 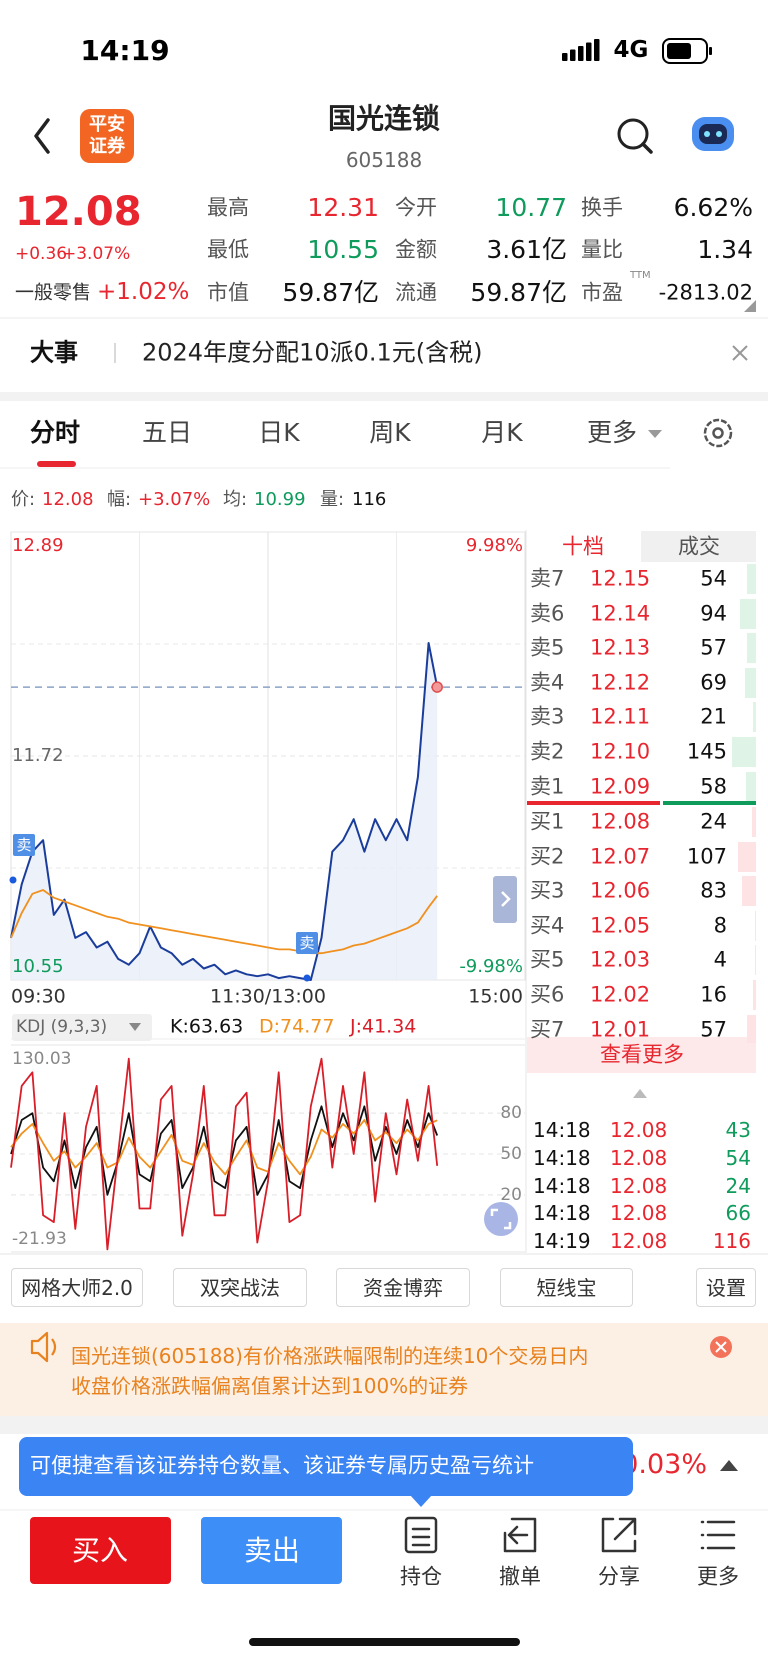 I want to click on book-level: 卖6, so click(x=547, y=613).